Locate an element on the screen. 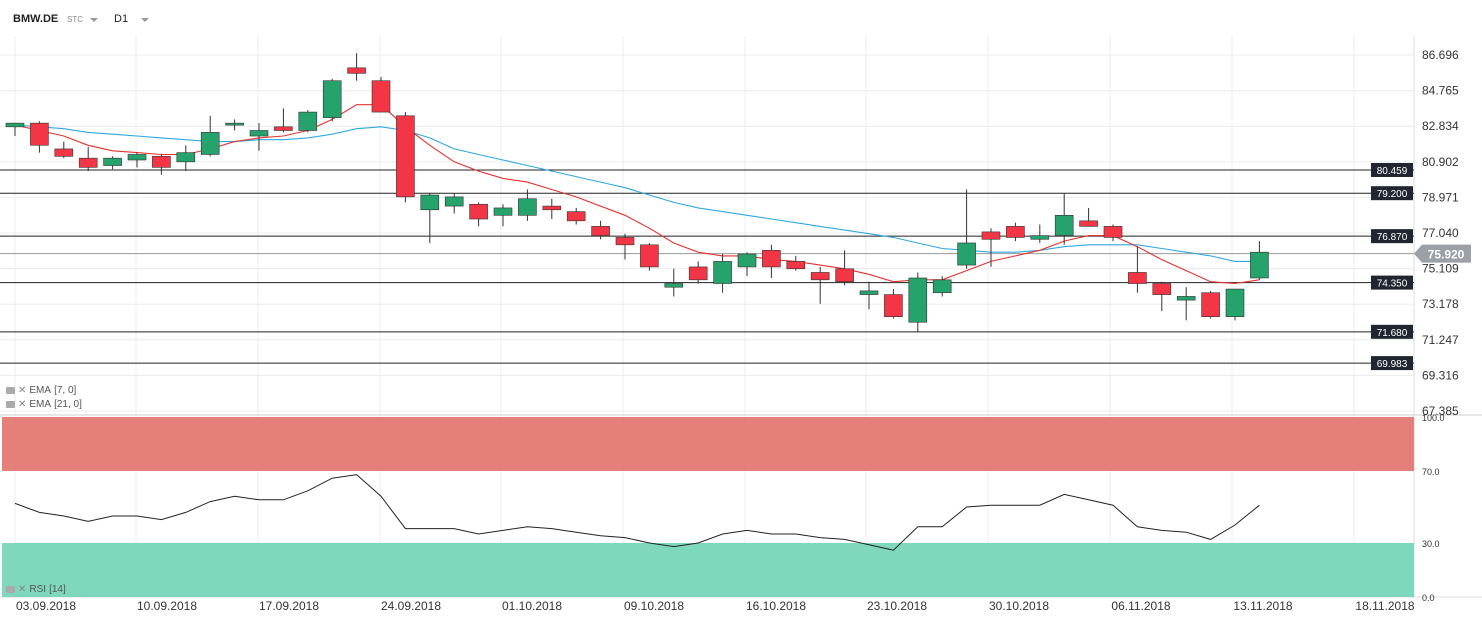  current-price-tag is located at coordinates (1442, 253).